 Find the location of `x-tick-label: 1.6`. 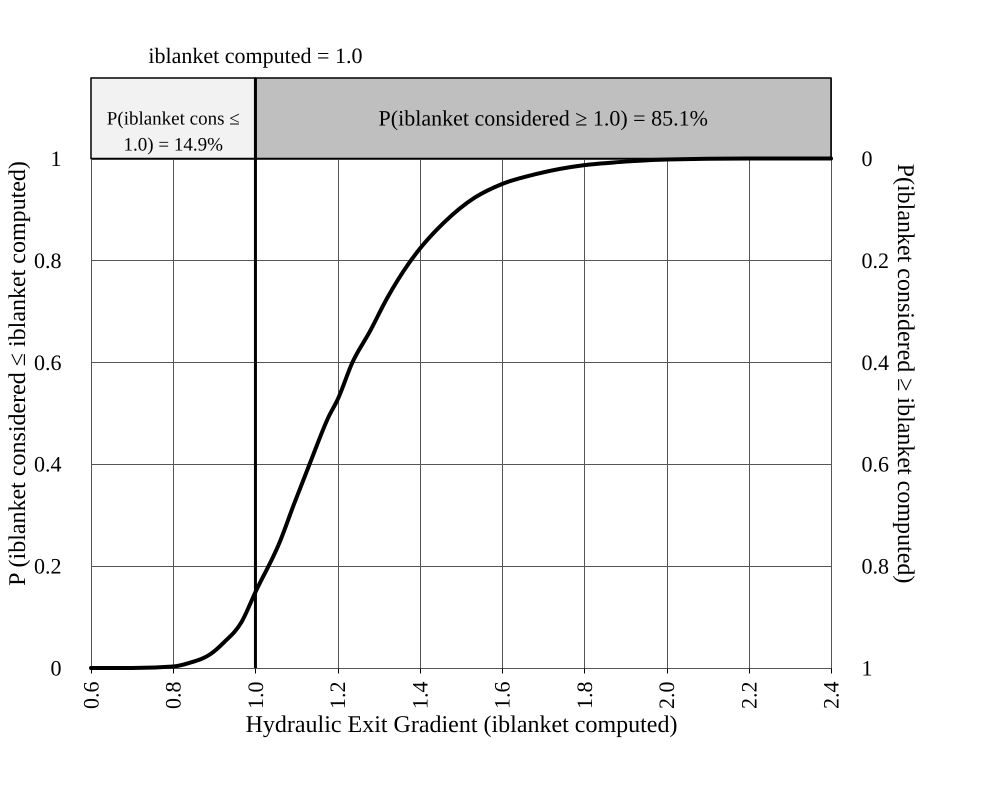

x-tick-label: 1.6 is located at coordinates (502, 695).